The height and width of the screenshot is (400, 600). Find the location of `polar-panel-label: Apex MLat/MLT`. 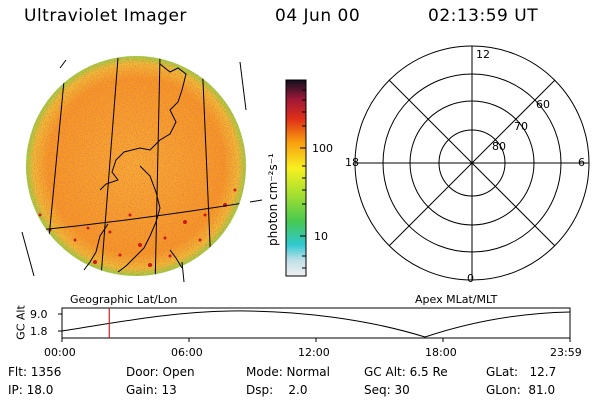

polar-panel-label: Apex MLat/MLT is located at coordinates (456, 299).